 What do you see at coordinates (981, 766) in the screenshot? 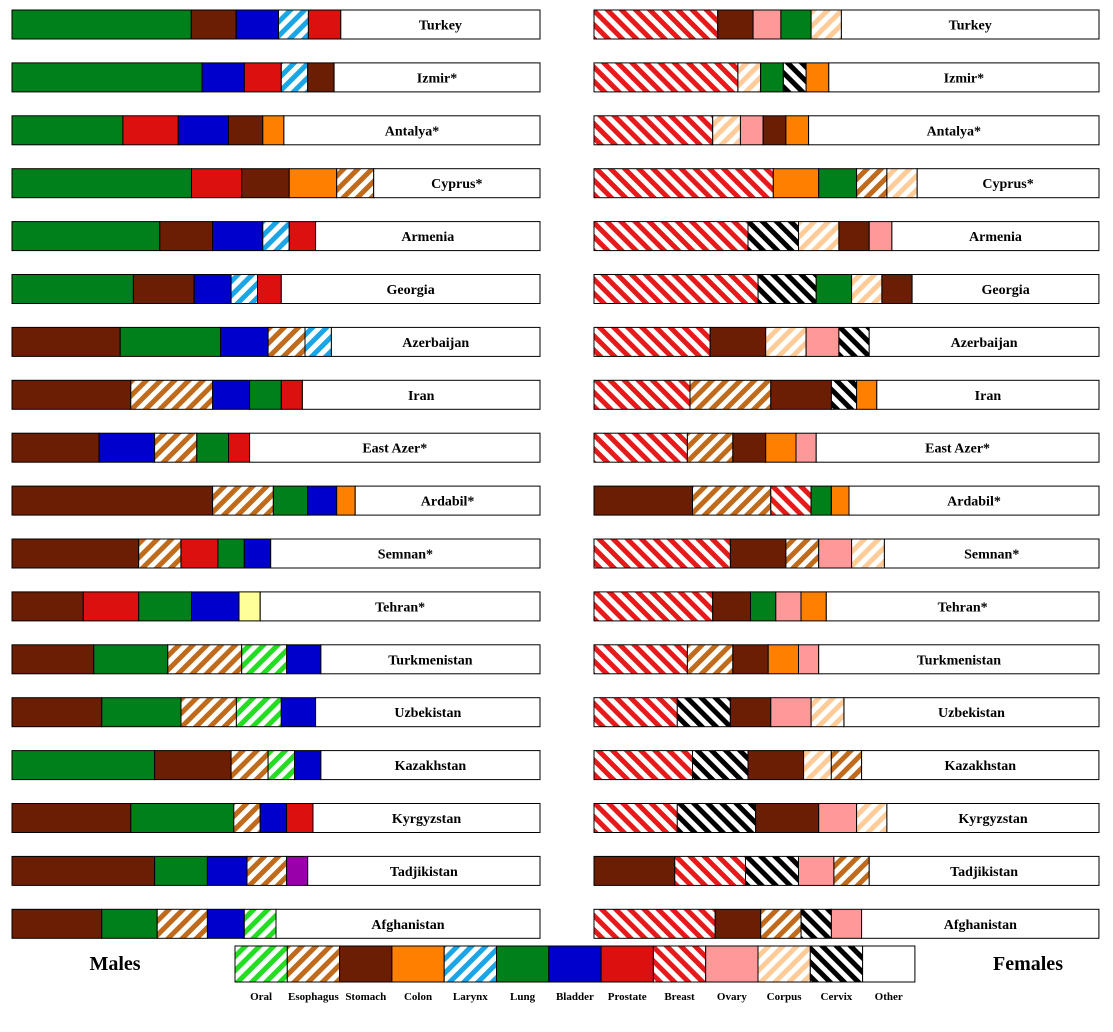
I see `female-row-label: Kazakhstan` at bounding box center [981, 766].